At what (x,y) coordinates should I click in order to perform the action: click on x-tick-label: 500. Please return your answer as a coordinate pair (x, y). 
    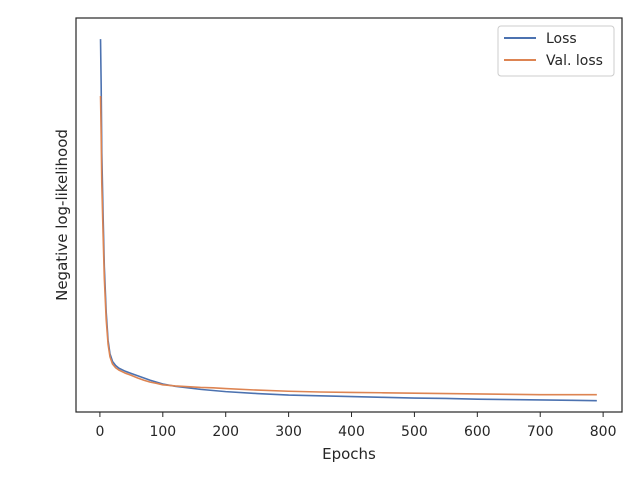
    Looking at the image, I should click on (414, 432).